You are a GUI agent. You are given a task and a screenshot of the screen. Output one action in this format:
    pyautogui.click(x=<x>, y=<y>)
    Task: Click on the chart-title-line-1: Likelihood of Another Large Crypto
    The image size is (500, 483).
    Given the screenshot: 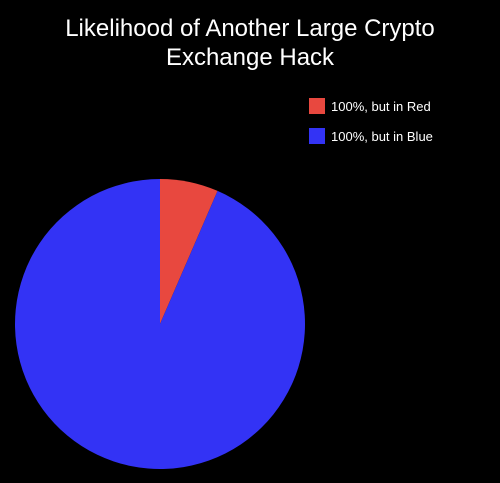 What is the action you would take?
    pyautogui.click(x=250, y=28)
    